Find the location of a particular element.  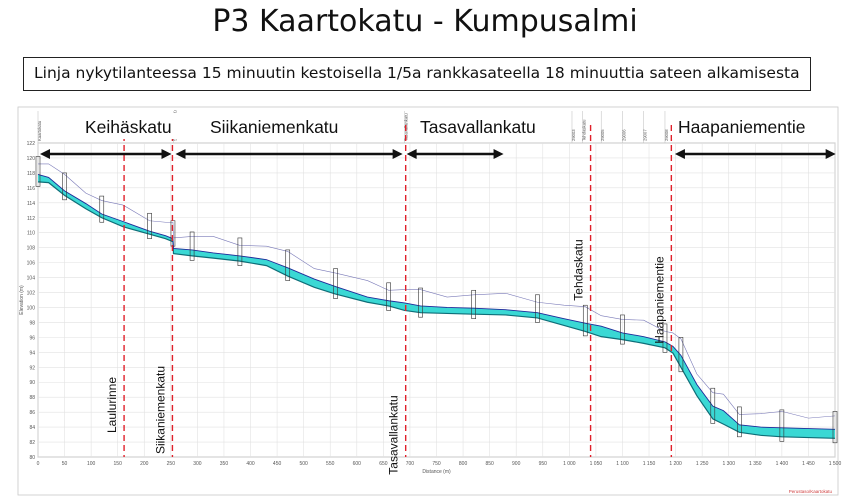

street-label: Haapaniementie is located at coordinates (741, 127).